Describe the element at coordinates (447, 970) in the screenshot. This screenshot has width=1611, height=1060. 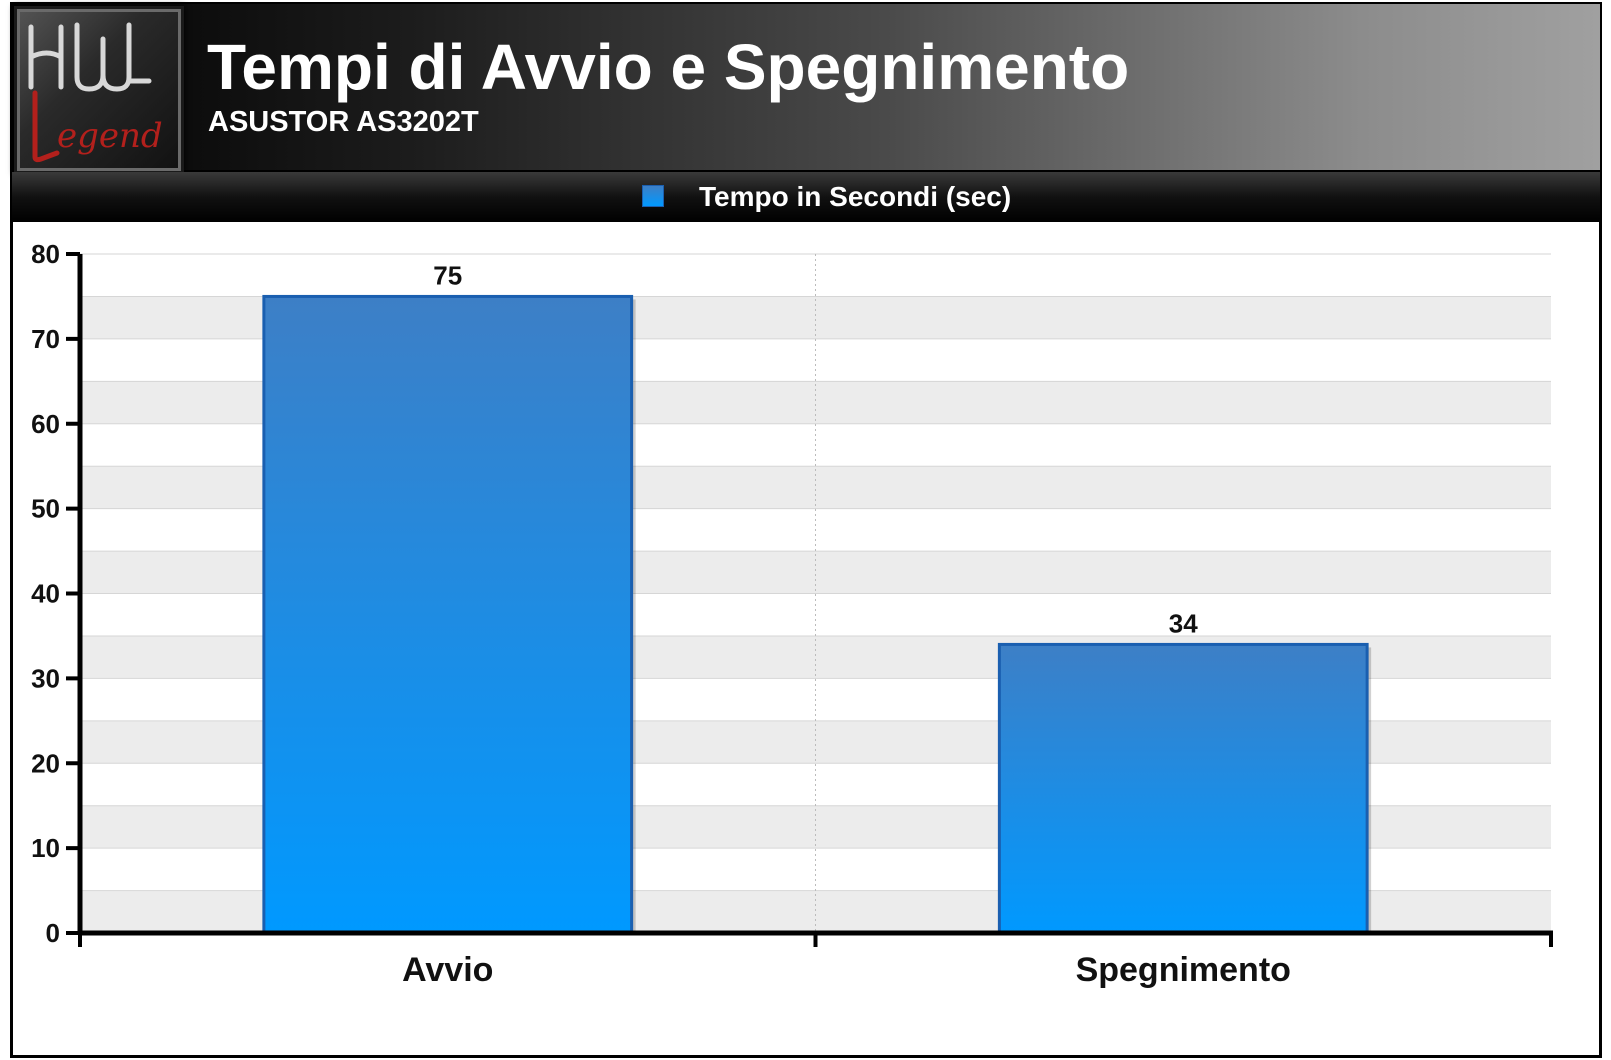
I see `x-tick-label: Avvio` at that location.